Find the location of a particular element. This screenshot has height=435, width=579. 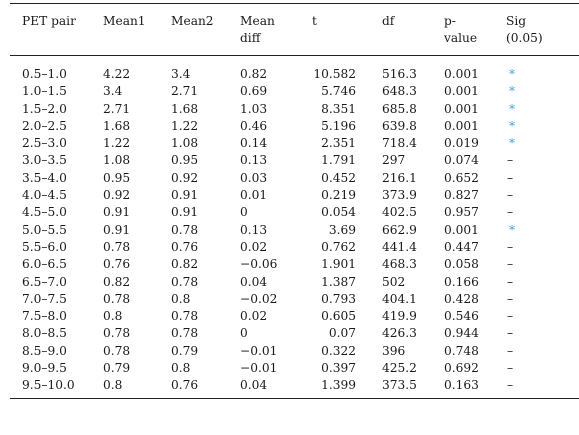

cell-mean2: 0.82 is located at coordinates (185, 264).